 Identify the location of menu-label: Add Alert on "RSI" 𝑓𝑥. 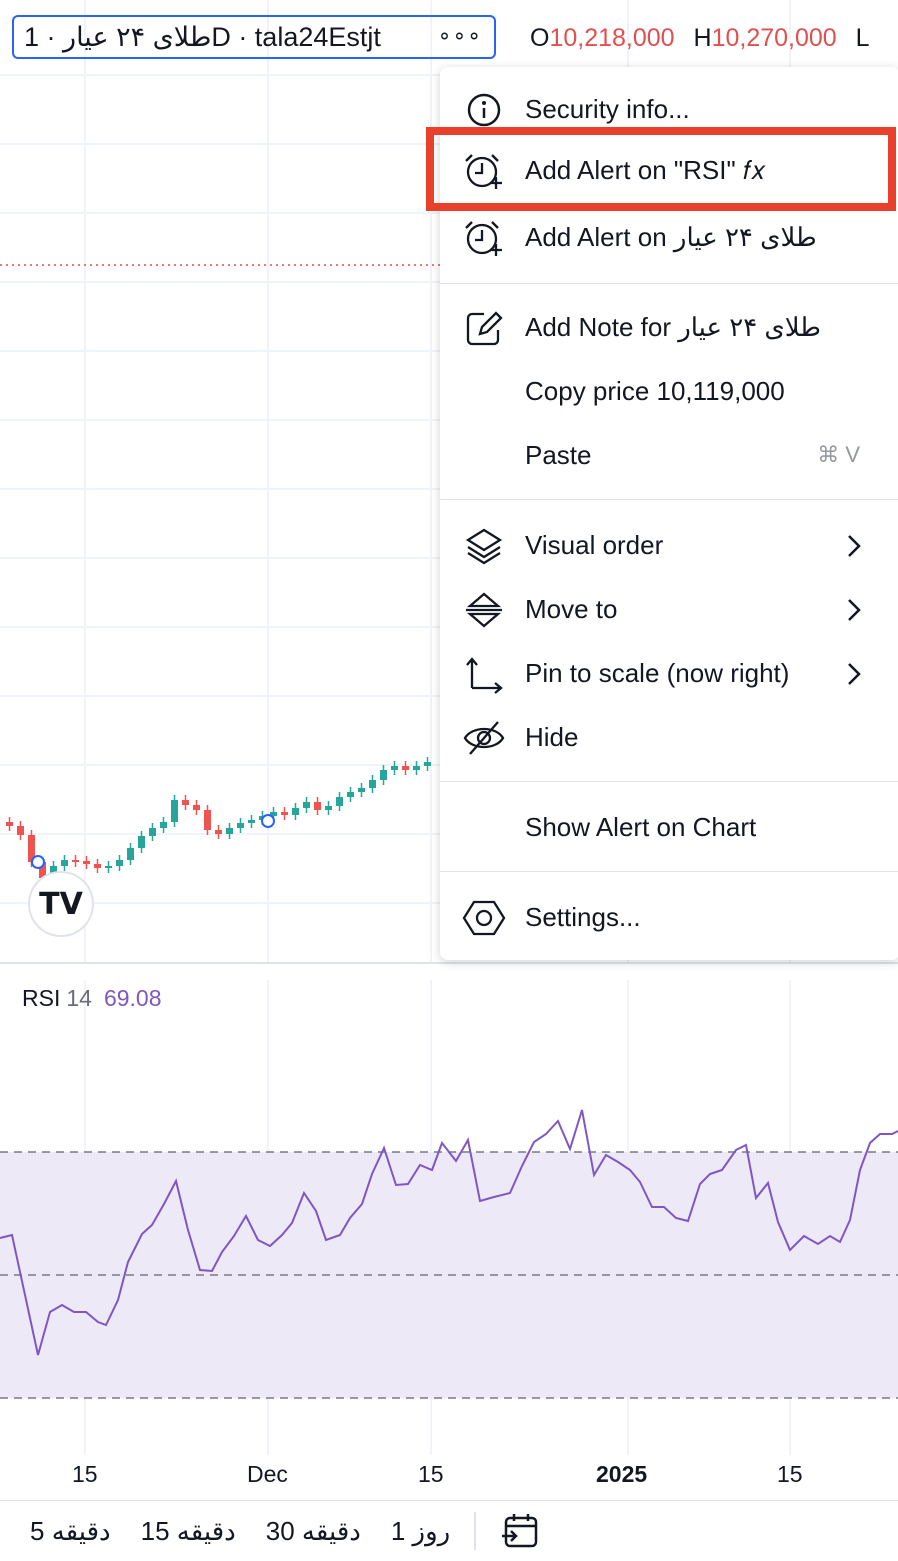
(645, 170).